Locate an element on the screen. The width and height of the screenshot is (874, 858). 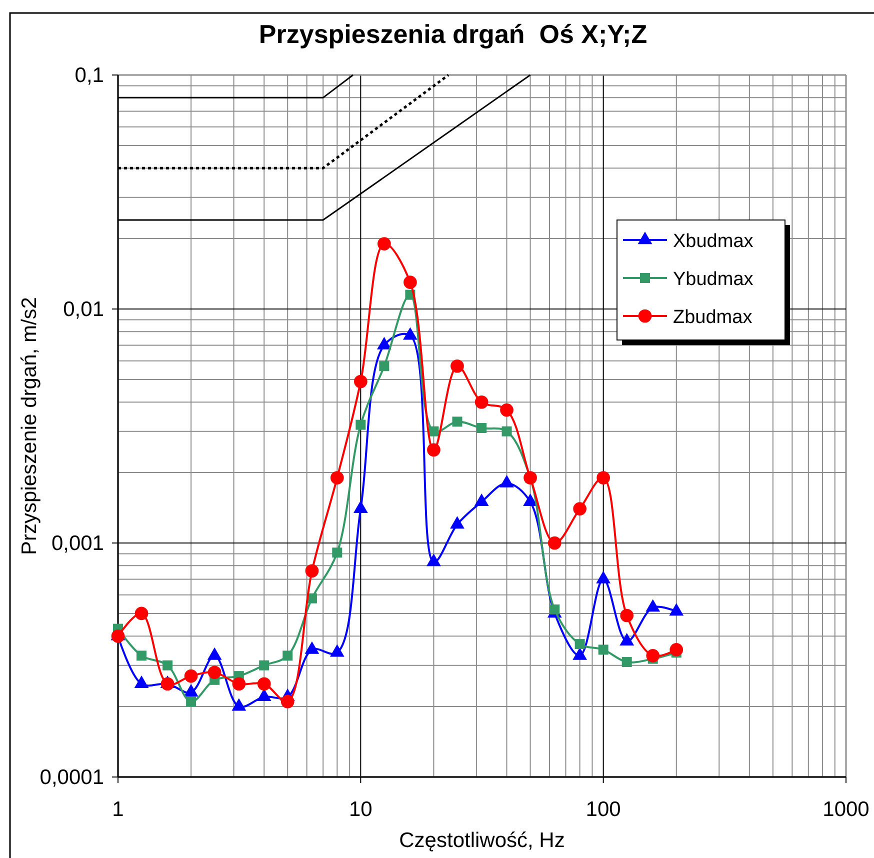
legend-label: Xbudmax is located at coordinates (713, 241).